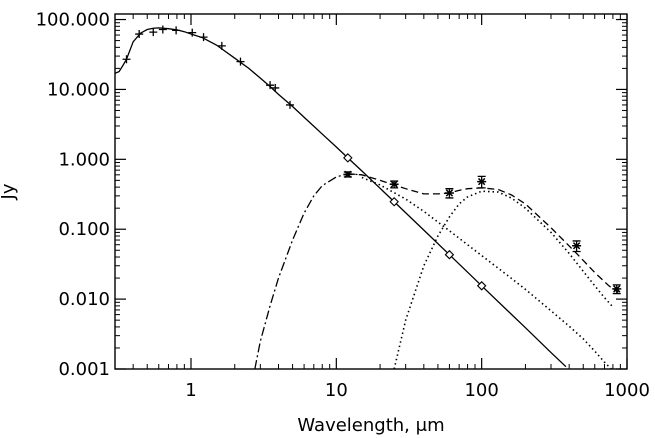 The image size is (655, 438). Describe the element at coordinates (78, 89) in the screenshot. I see `y-tick-label: 10.000` at that location.